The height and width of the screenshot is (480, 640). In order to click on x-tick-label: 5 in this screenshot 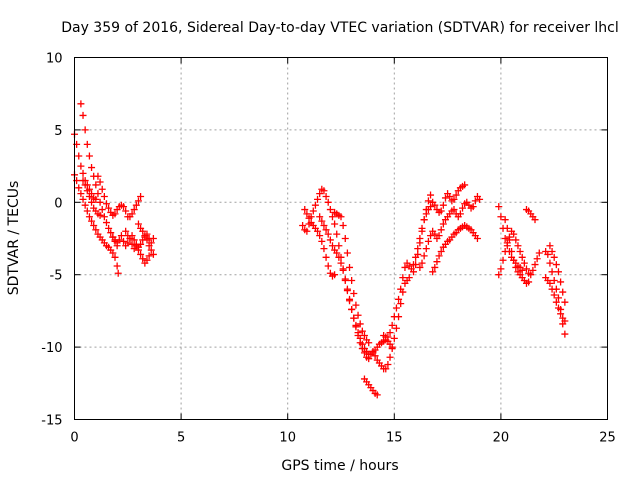, I will do `click(181, 438)`.